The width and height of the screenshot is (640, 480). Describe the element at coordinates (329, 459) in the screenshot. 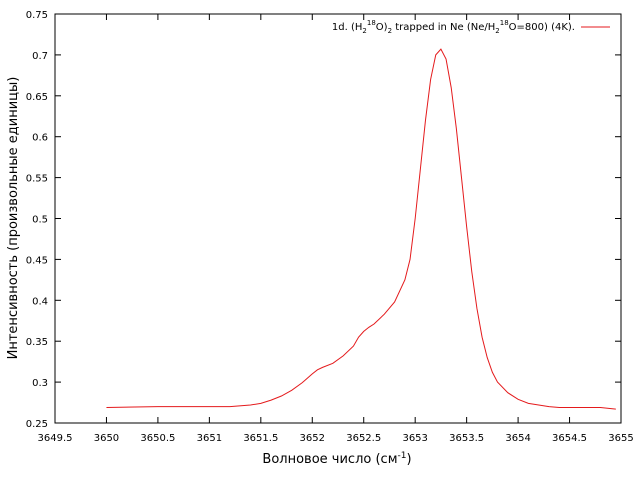

I see `x-axis-label-main: Волновое число (см` at that location.